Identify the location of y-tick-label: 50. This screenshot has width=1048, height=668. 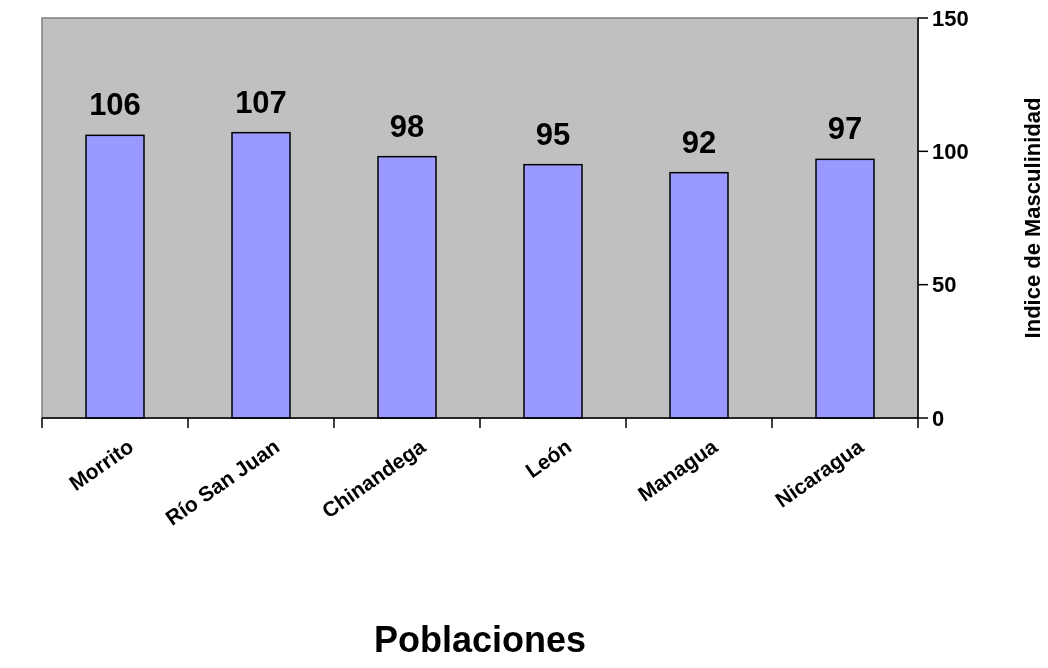
(944, 285).